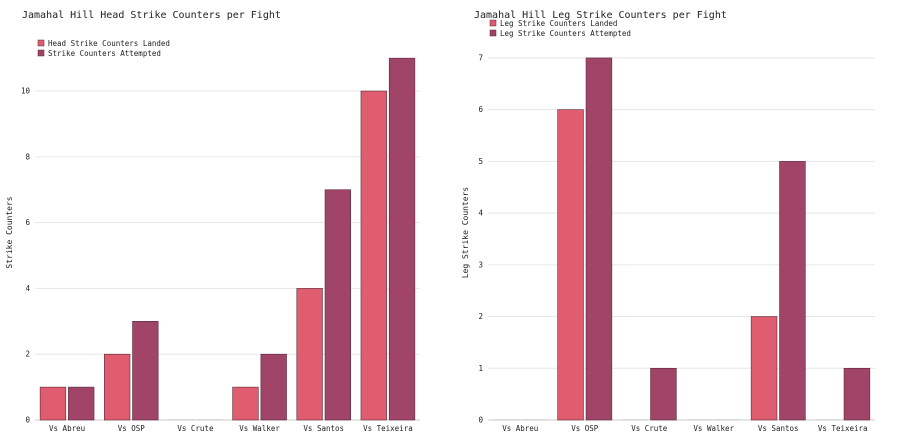 The image size is (900, 437). I want to click on y-axis-label: Leg Strike Counters, so click(465, 233).